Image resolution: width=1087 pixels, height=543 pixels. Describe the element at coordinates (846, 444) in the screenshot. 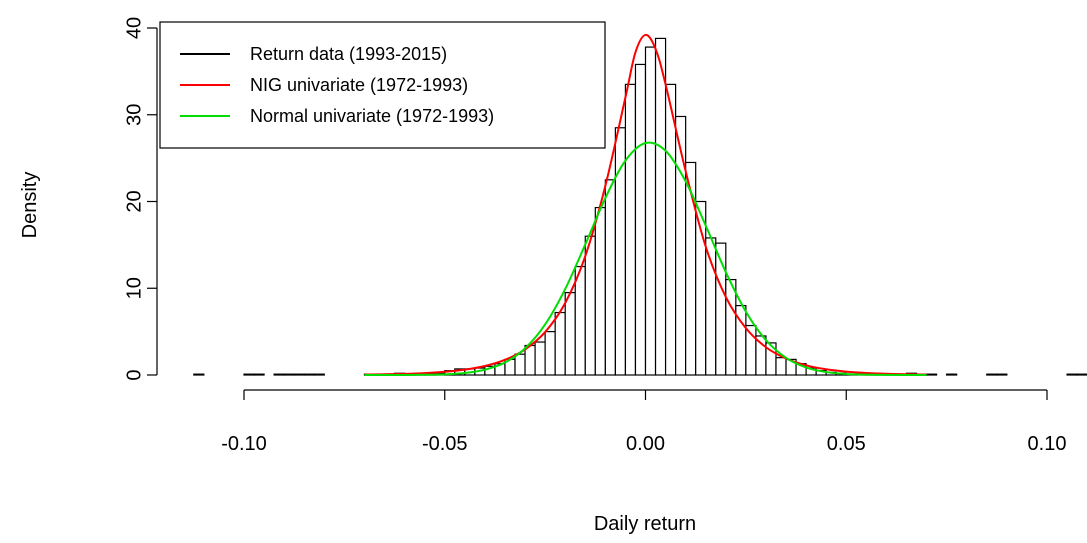

I see `x-tick-label: 0.05` at that location.